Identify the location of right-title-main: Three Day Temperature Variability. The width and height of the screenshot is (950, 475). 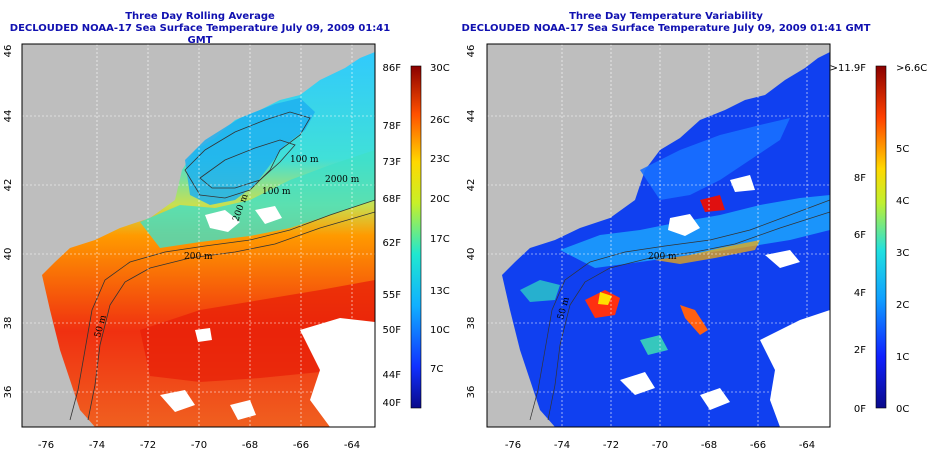
(666, 16).